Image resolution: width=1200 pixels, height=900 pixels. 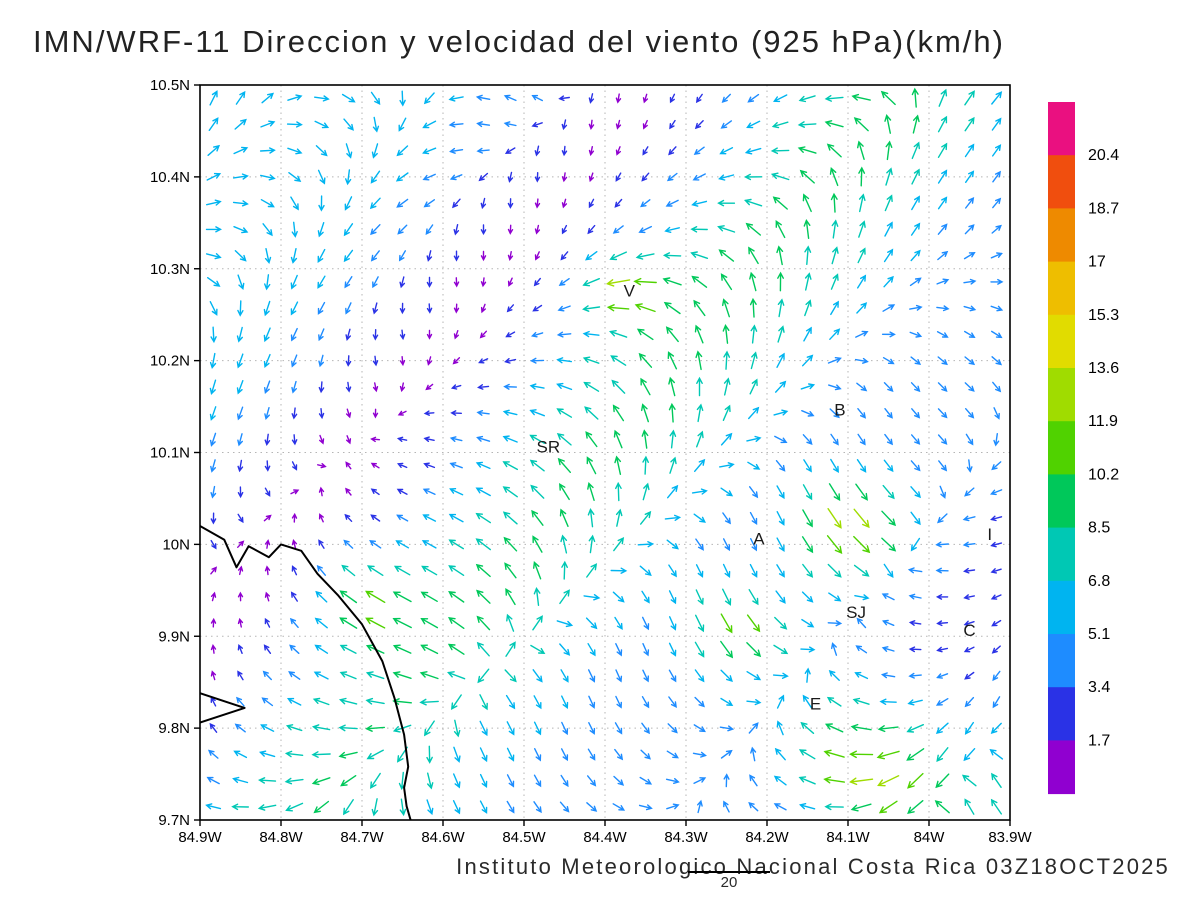 I want to click on station-label: E, so click(x=815, y=704).